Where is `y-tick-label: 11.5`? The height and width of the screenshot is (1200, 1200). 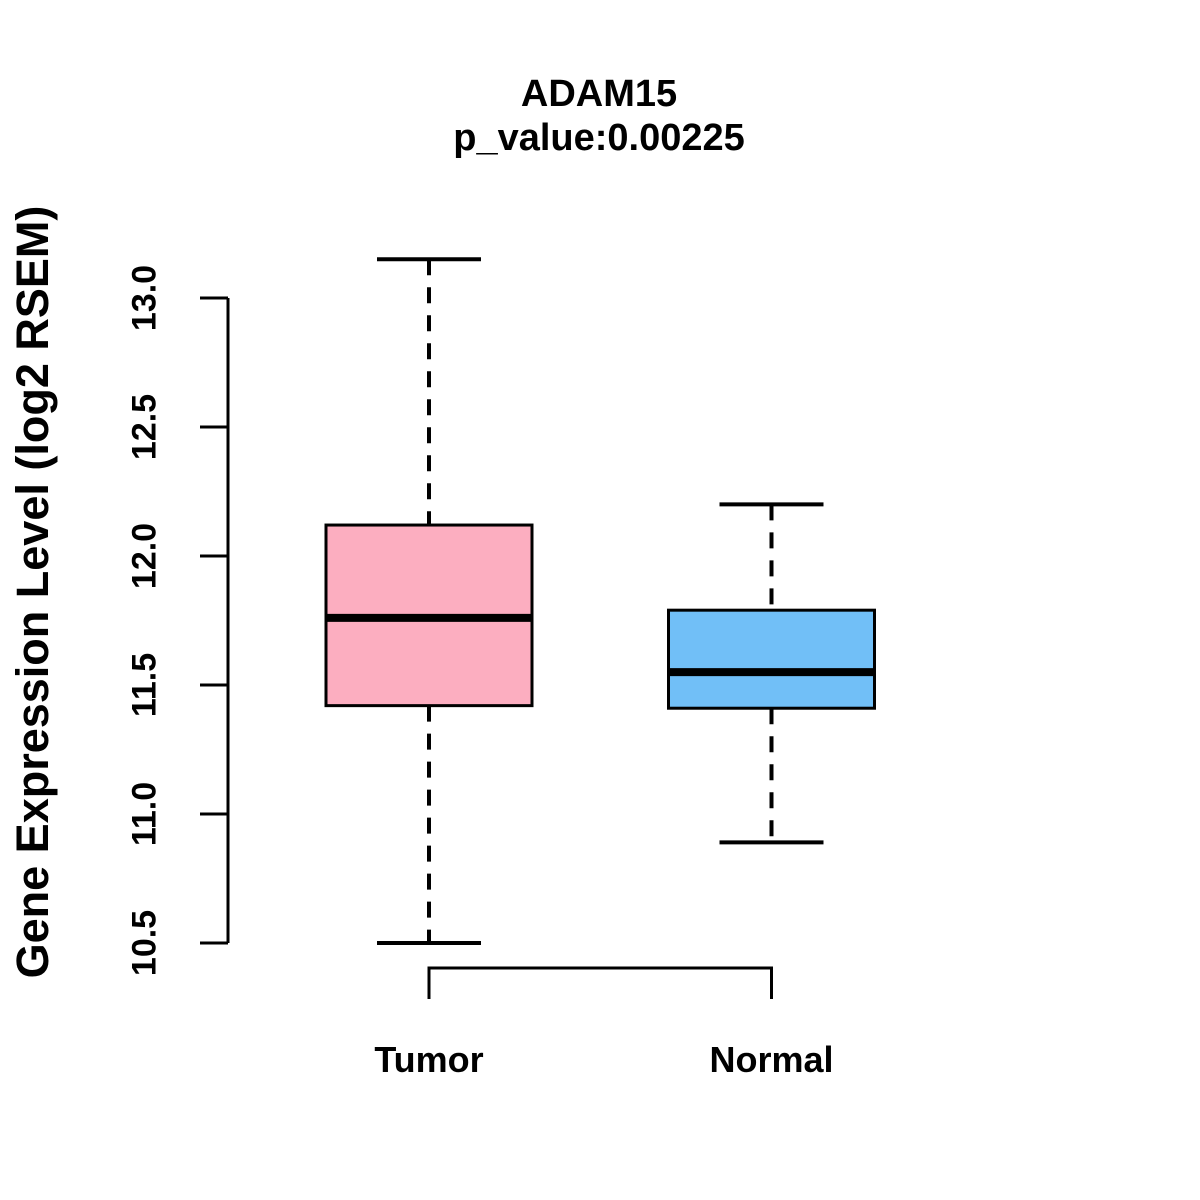
y-tick-label: 11.5 is located at coordinates (144, 685).